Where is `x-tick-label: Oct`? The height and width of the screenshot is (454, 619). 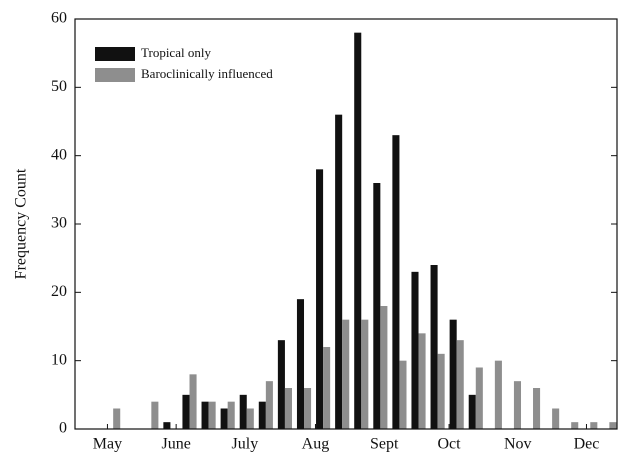 x-tick-label: Oct is located at coordinates (450, 444).